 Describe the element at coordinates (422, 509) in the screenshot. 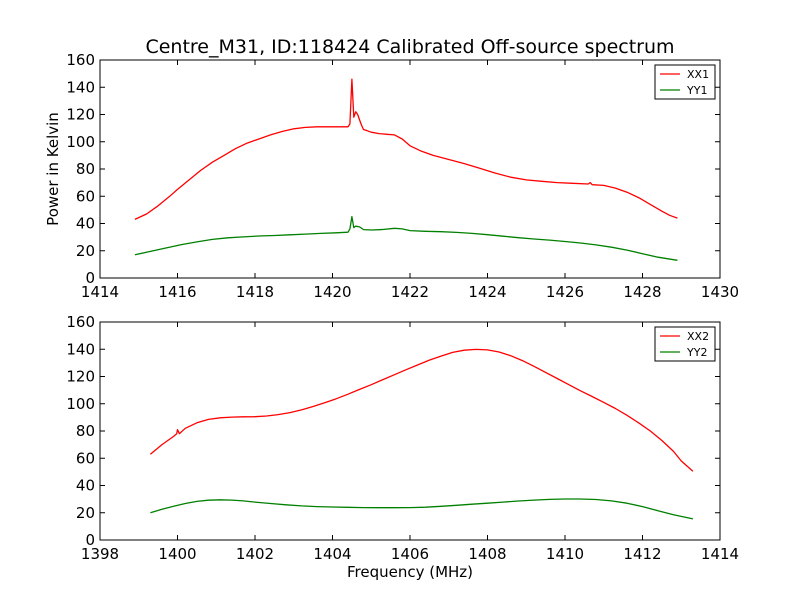

I see `series-line-yy2` at that location.